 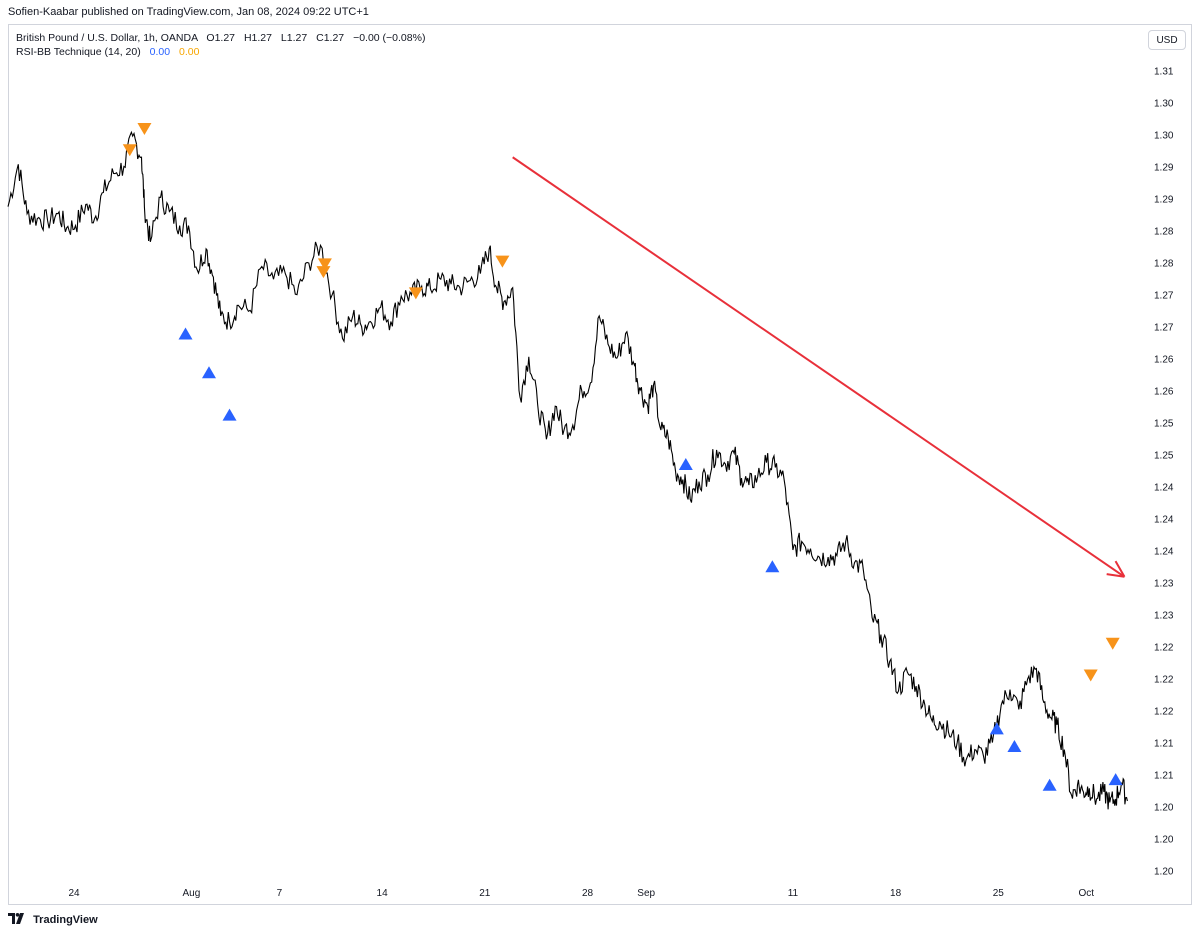 What do you see at coordinates (74, 893) in the screenshot?
I see `time-tick-label: 24` at bounding box center [74, 893].